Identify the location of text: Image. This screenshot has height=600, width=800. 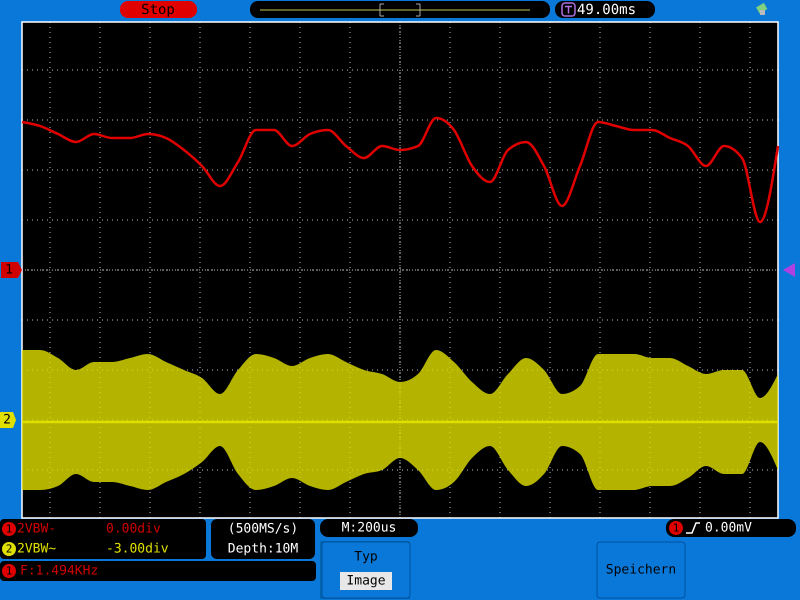
(366, 581).